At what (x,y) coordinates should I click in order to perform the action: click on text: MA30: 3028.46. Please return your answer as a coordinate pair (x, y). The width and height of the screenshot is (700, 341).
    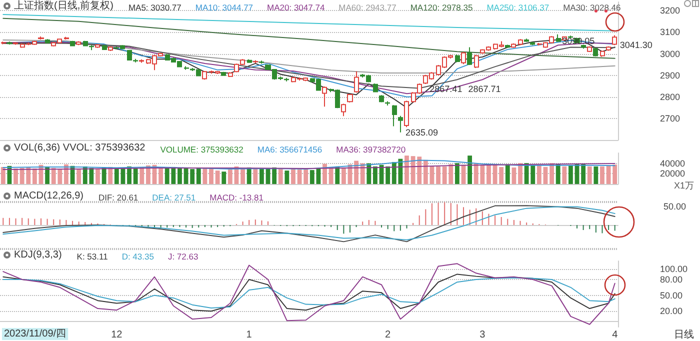
    Looking at the image, I should click on (592, 7).